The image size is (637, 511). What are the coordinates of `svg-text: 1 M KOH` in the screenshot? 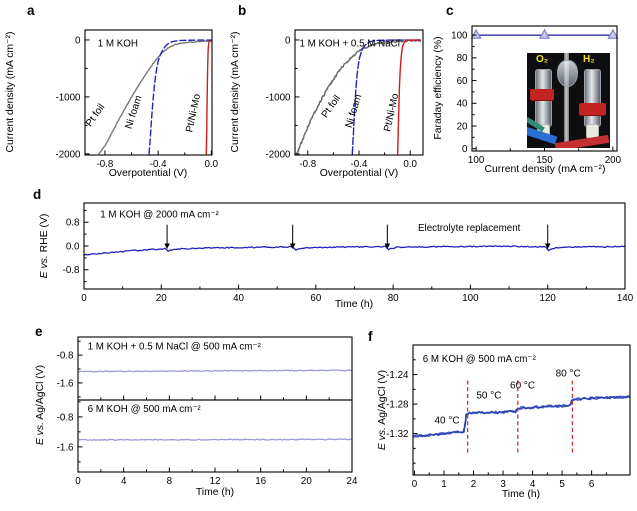 It's located at (118, 43).